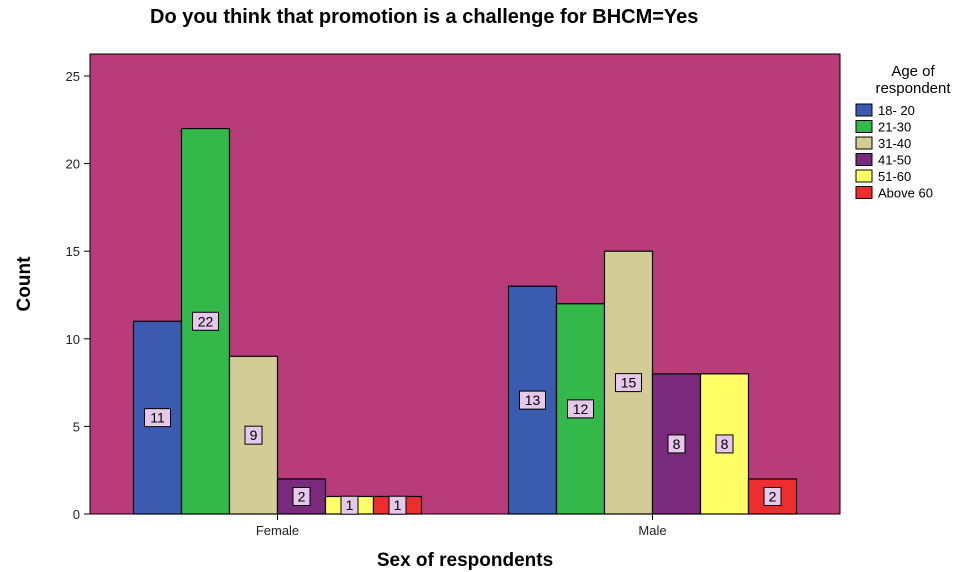 The height and width of the screenshot is (572, 974). I want to click on y-axis: 0 5 10 15 20 25, so click(78, 295).